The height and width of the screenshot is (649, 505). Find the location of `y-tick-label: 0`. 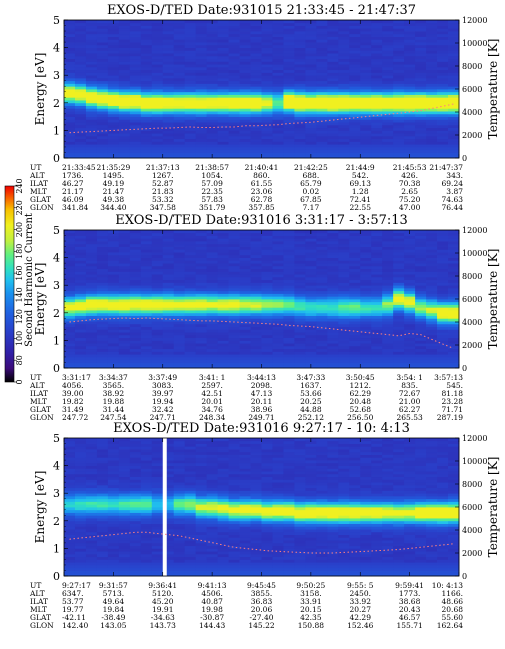

y-tick-label: 0 is located at coordinates (56, 158).